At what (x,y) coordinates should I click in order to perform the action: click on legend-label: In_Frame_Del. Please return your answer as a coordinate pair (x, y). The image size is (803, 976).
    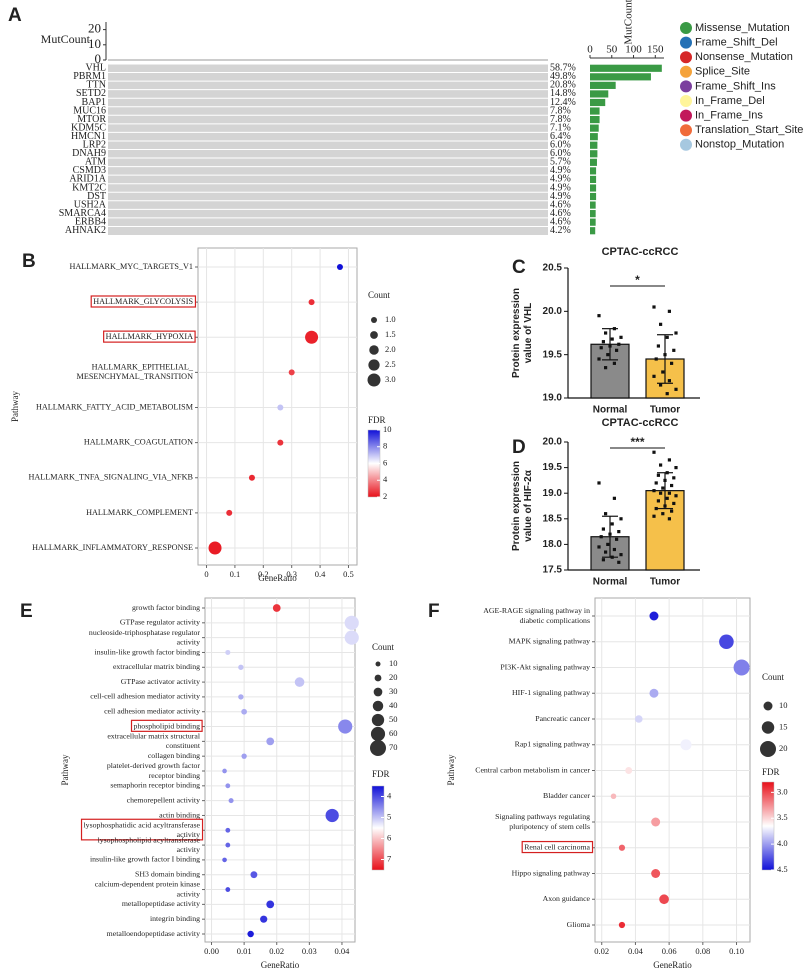
    Looking at the image, I should click on (730, 101).